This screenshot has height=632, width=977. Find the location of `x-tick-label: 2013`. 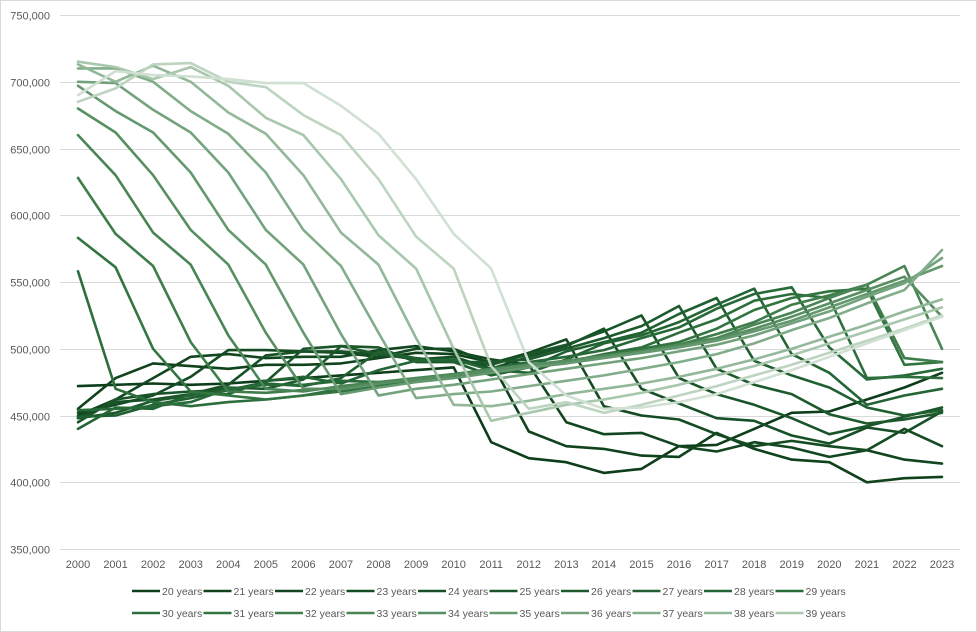

x-tick-label: 2013 is located at coordinates (566, 565).